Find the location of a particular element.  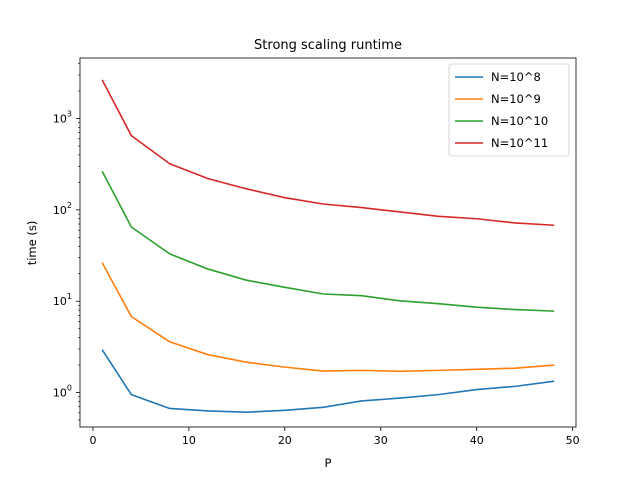

x-tick-label: 40 is located at coordinates (477, 440).